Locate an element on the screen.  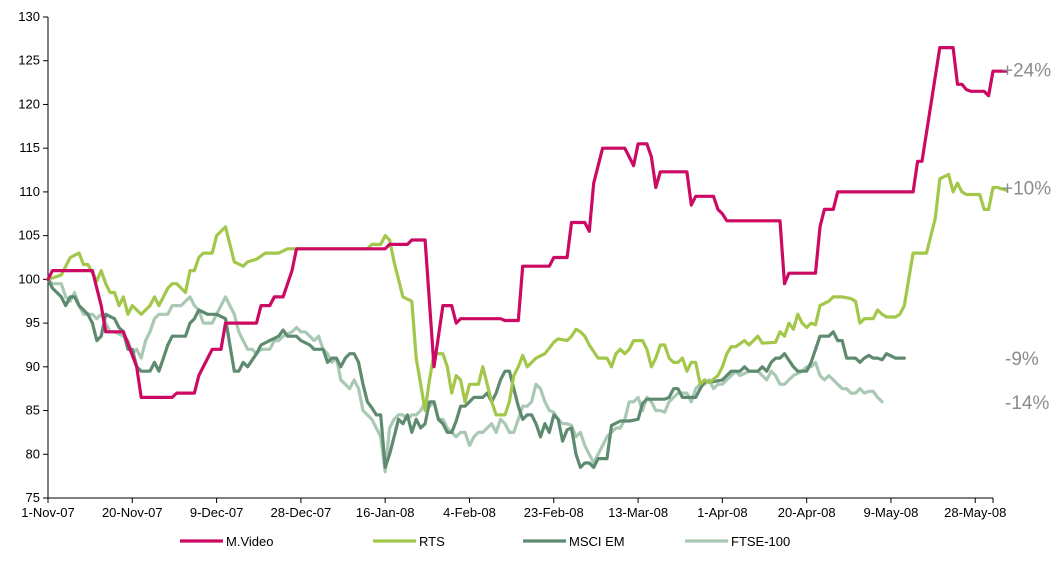
x-tick-label: 28-May-08 is located at coordinates (975, 512).